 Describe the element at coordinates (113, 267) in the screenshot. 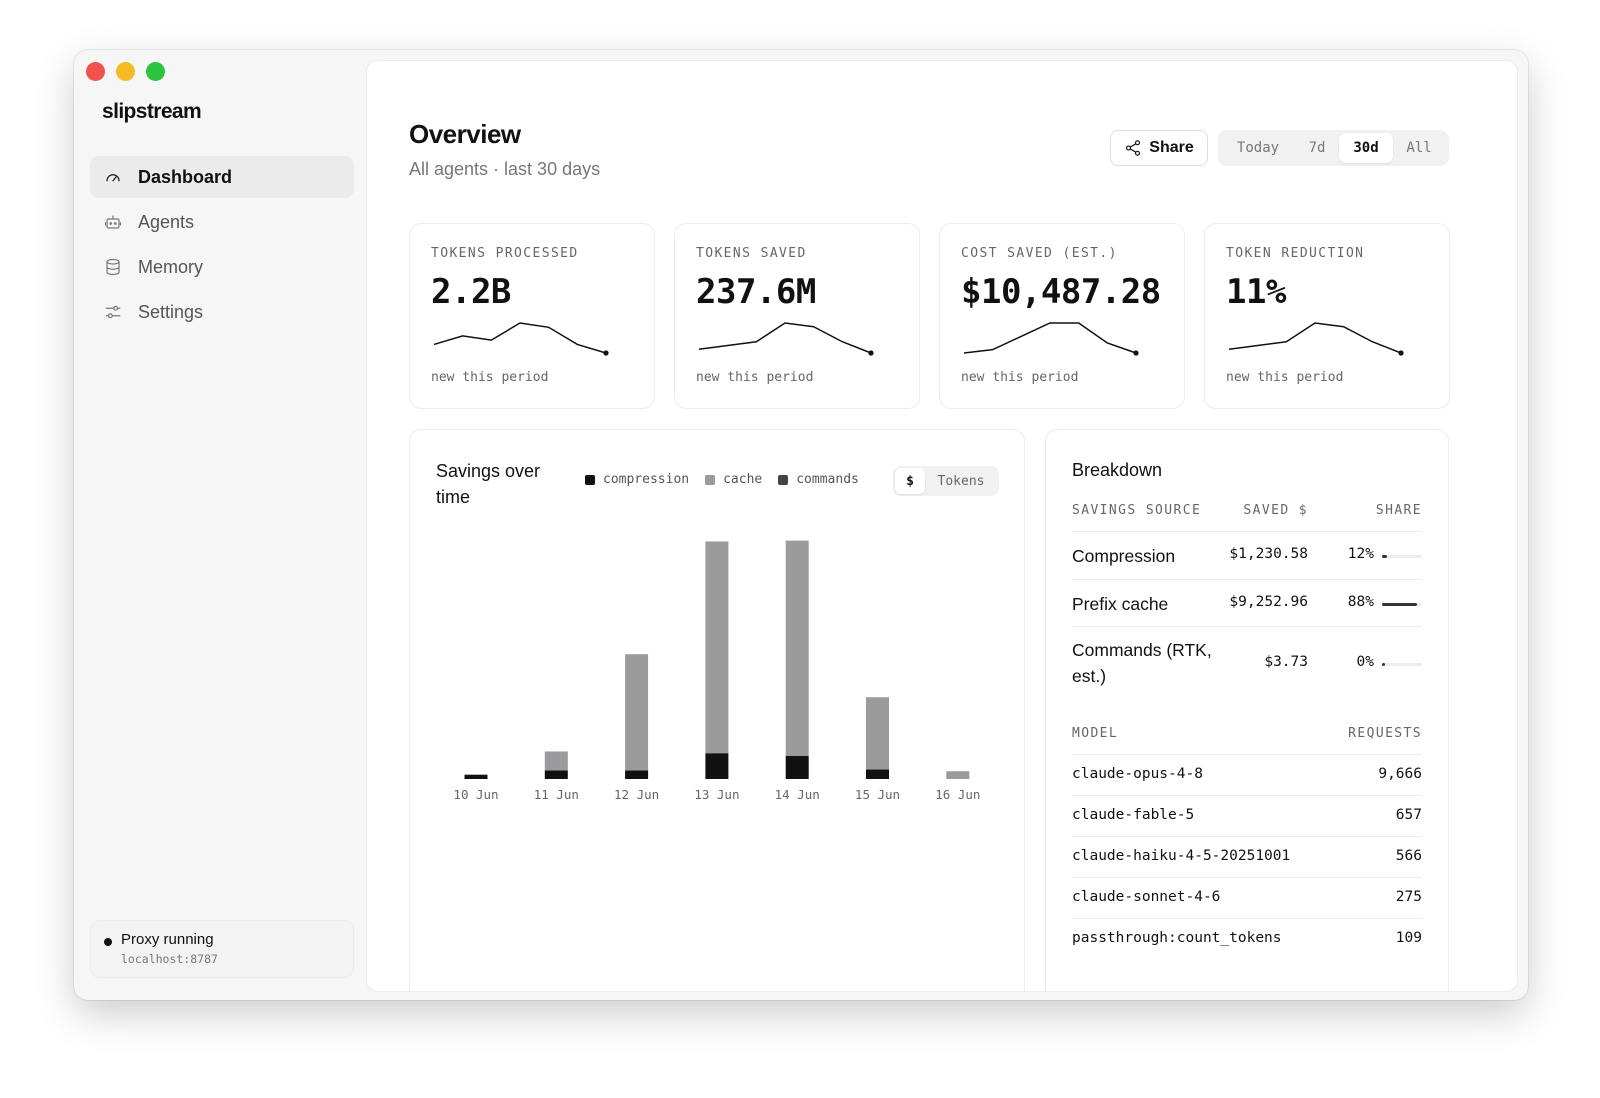

I see `database-icon` at that location.